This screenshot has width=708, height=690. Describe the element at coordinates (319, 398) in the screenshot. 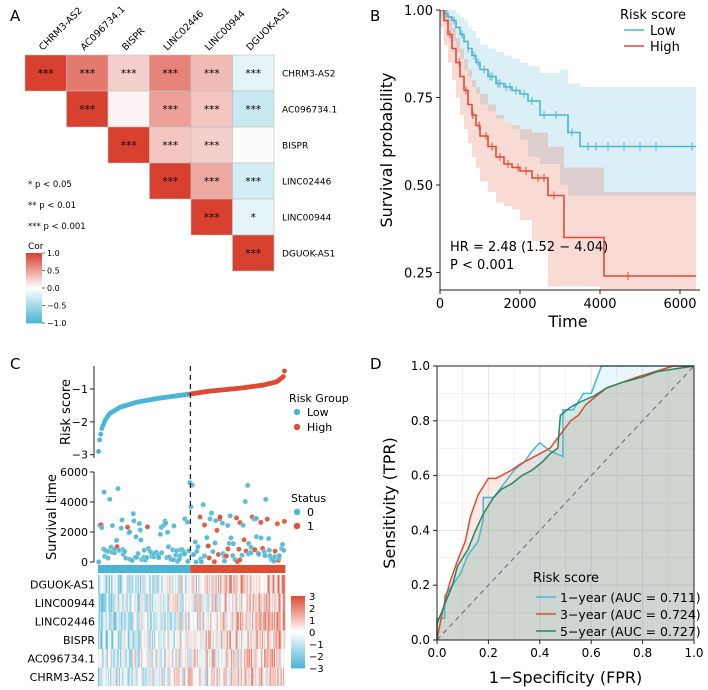

I see `risk-legend-title: Risk Group` at that location.